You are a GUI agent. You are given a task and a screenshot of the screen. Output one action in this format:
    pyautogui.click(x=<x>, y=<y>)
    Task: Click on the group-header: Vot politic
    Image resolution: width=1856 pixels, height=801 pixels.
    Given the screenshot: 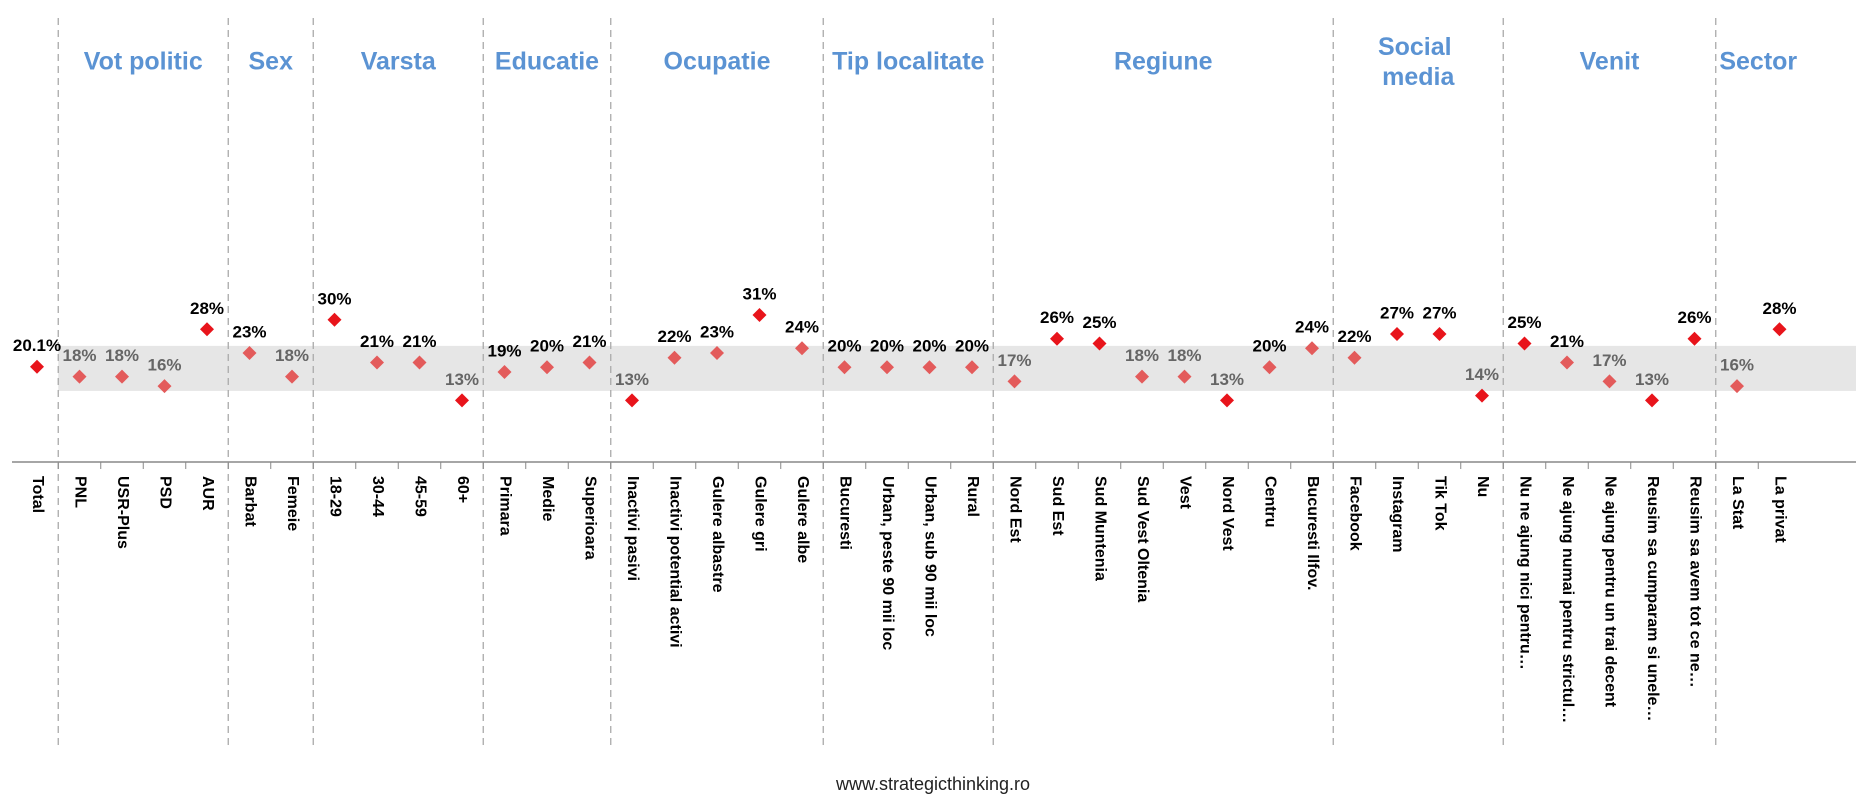 What is the action you would take?
    pyautogui.click(x=143, y=62)
    